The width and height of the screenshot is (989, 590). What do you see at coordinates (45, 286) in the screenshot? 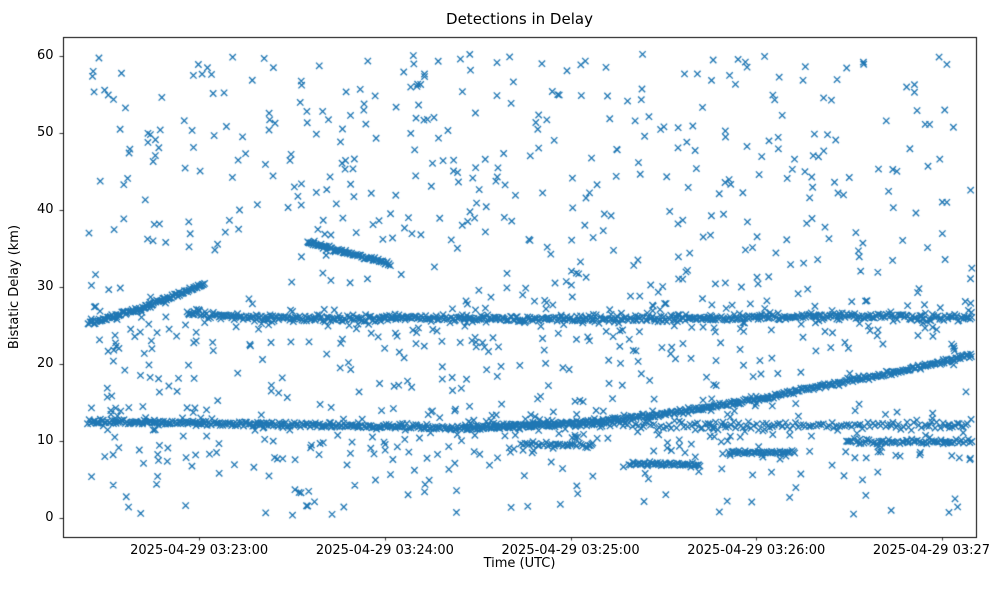
I see `y-tick-label: 30` at bounding box center [45, 286].